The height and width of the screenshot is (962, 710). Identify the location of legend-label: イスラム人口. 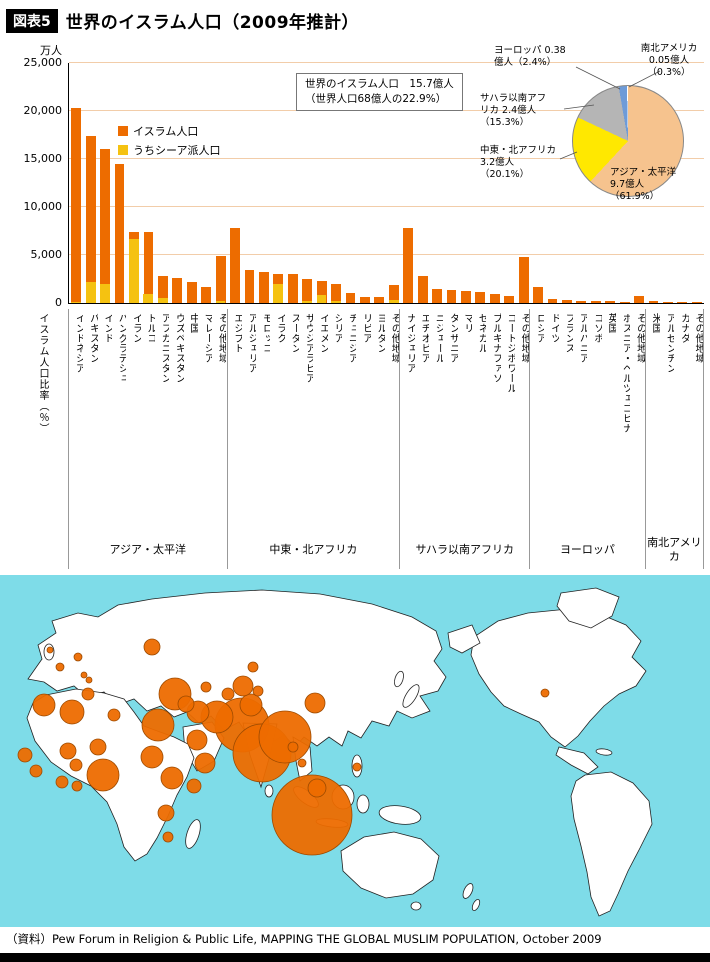
(166, 131).